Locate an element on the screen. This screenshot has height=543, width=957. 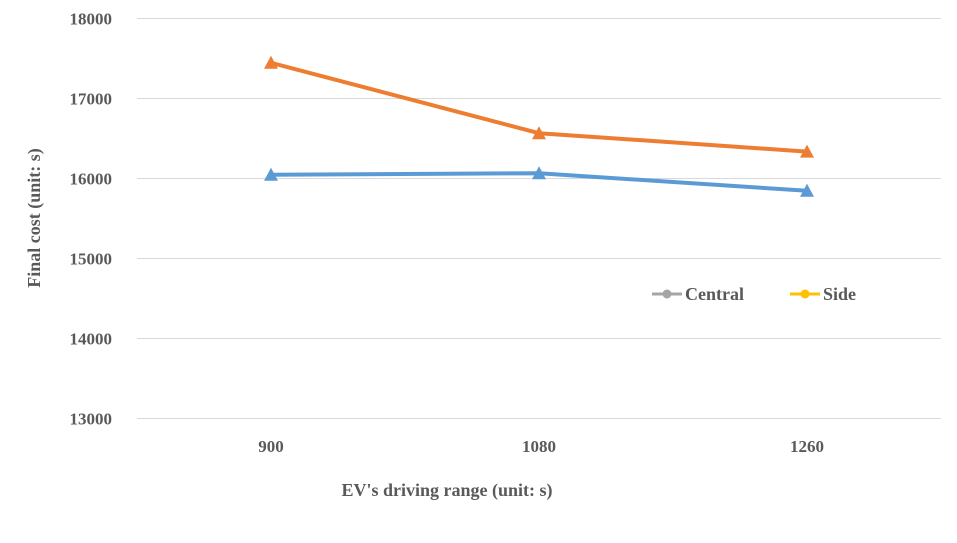
x-tick-labels: 900 1080 1260 is located at coordinates (541, 446).